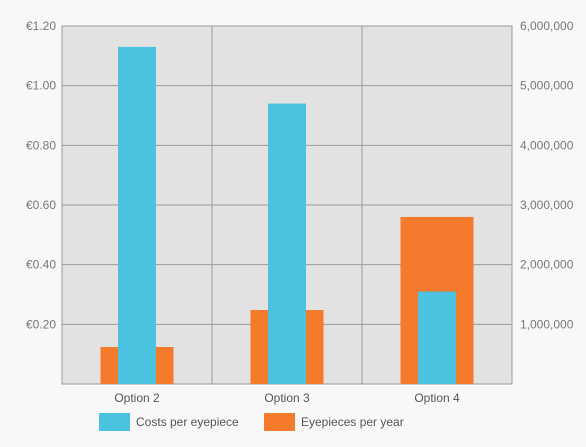  What do you see at coordinates (41, 205) in the screenshot?
I see `left-axis-tick-label: €0.60` at bounding box center [41, 205].